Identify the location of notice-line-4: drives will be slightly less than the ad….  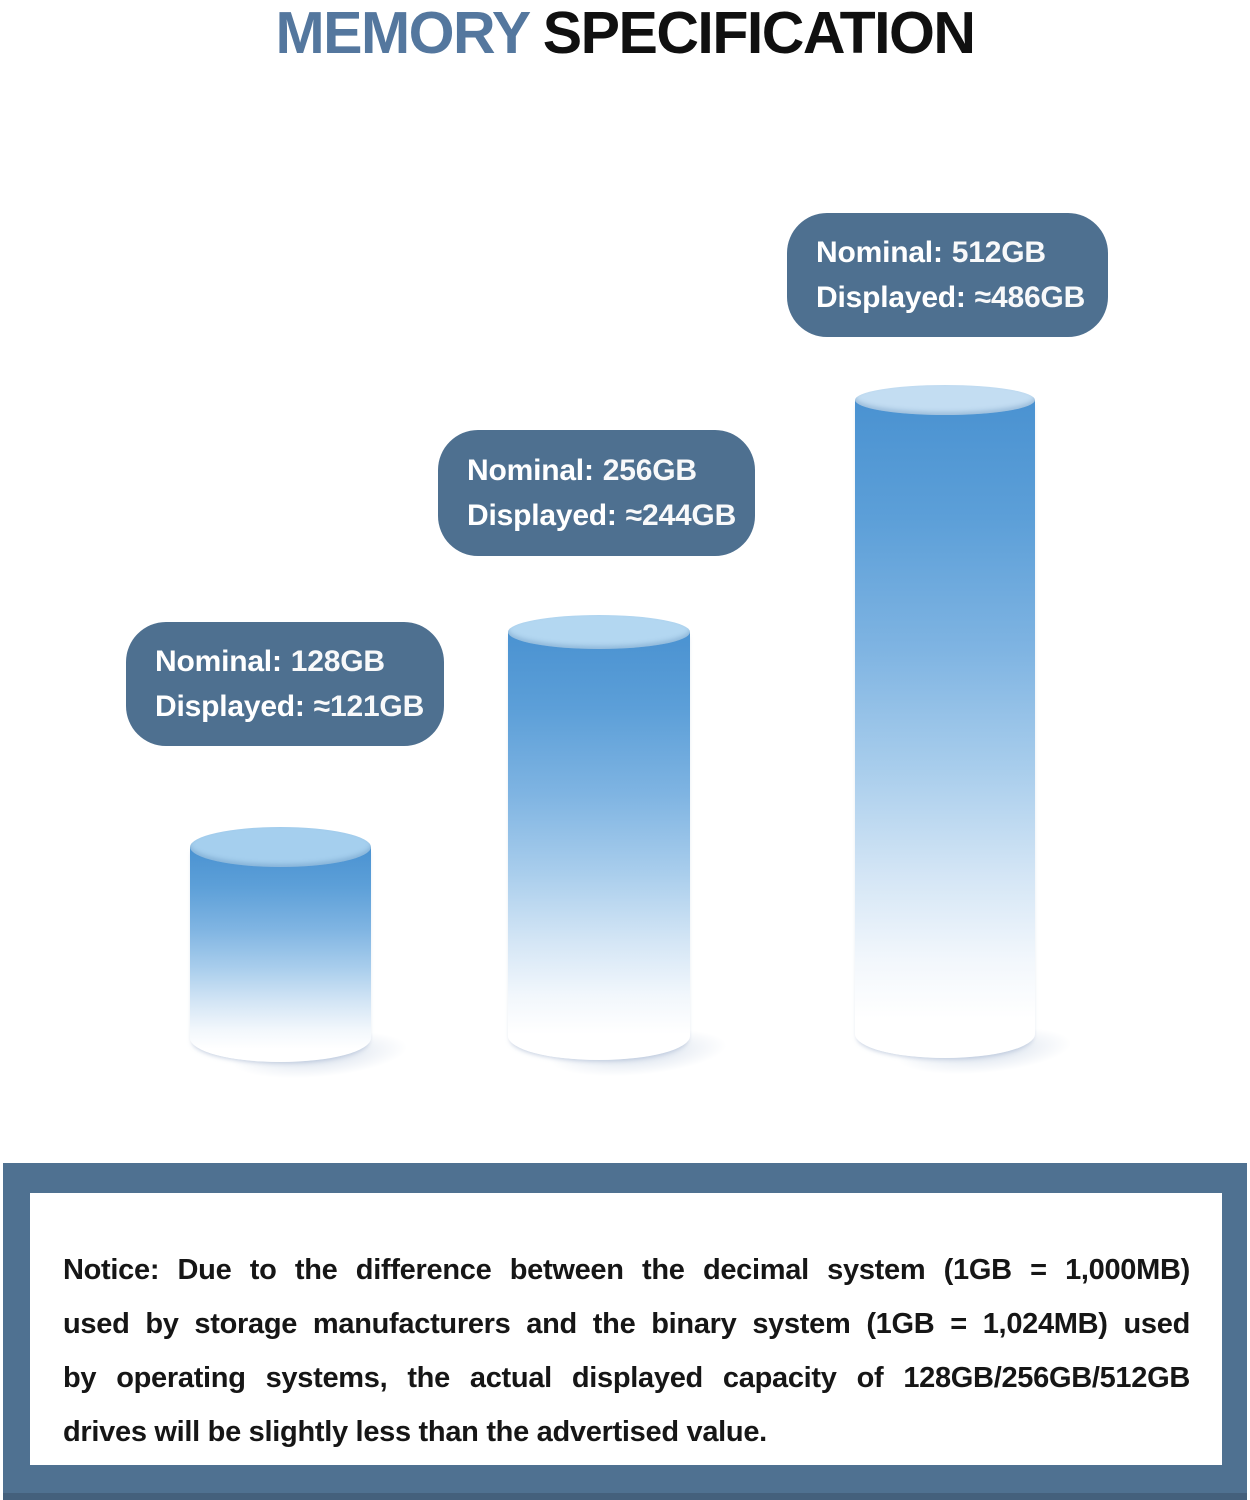
(415, 1432).